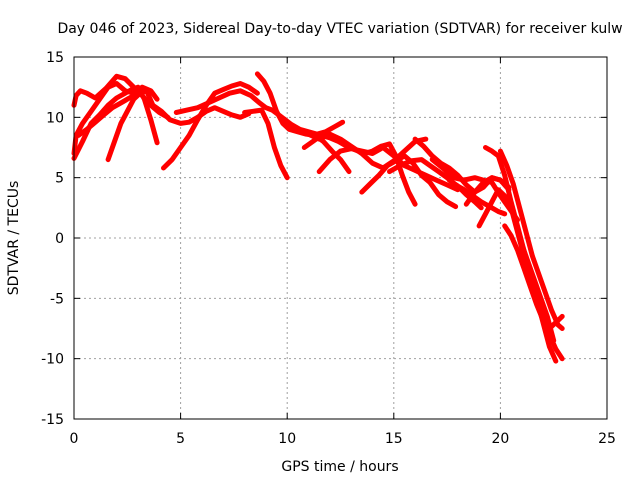 The height and width of the screenshot is (480, 640). I want to click on y-tick-label: -10, so click(52, 360).